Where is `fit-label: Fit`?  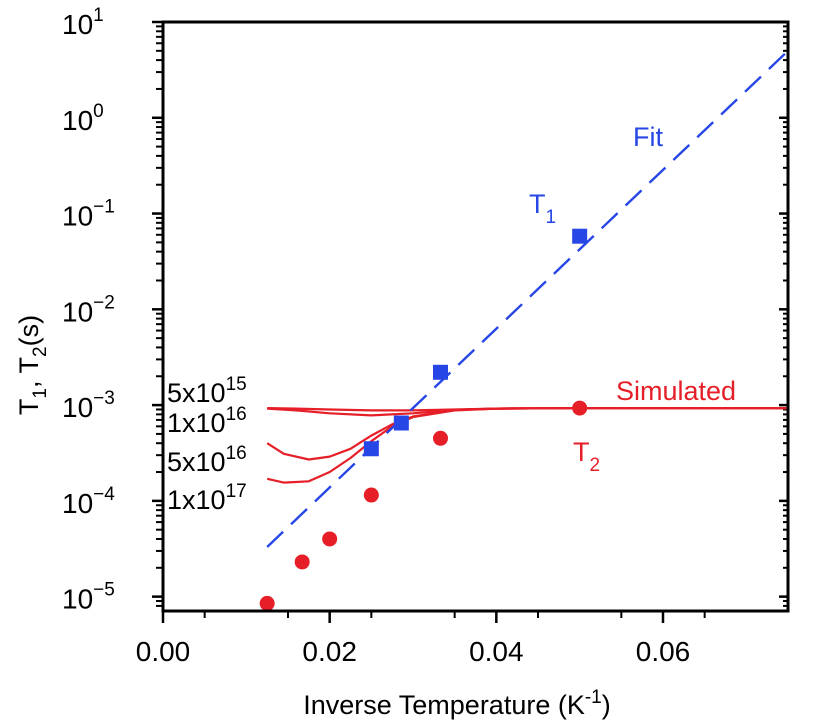
fit-label: Fit is located at coordinates (648, 137).